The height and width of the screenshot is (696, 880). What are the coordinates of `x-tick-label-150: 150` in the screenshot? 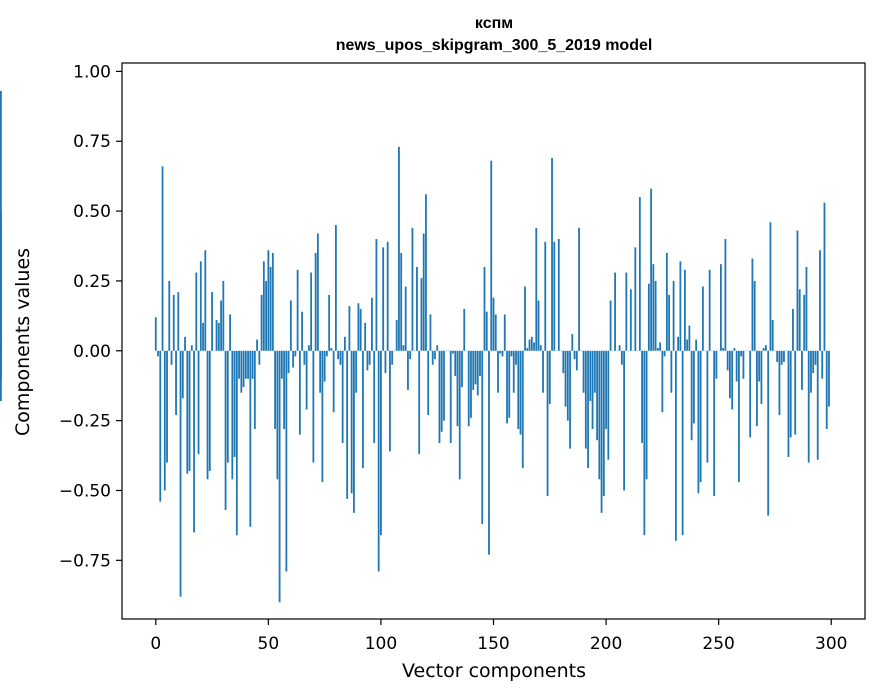 It's located at (493, 644).